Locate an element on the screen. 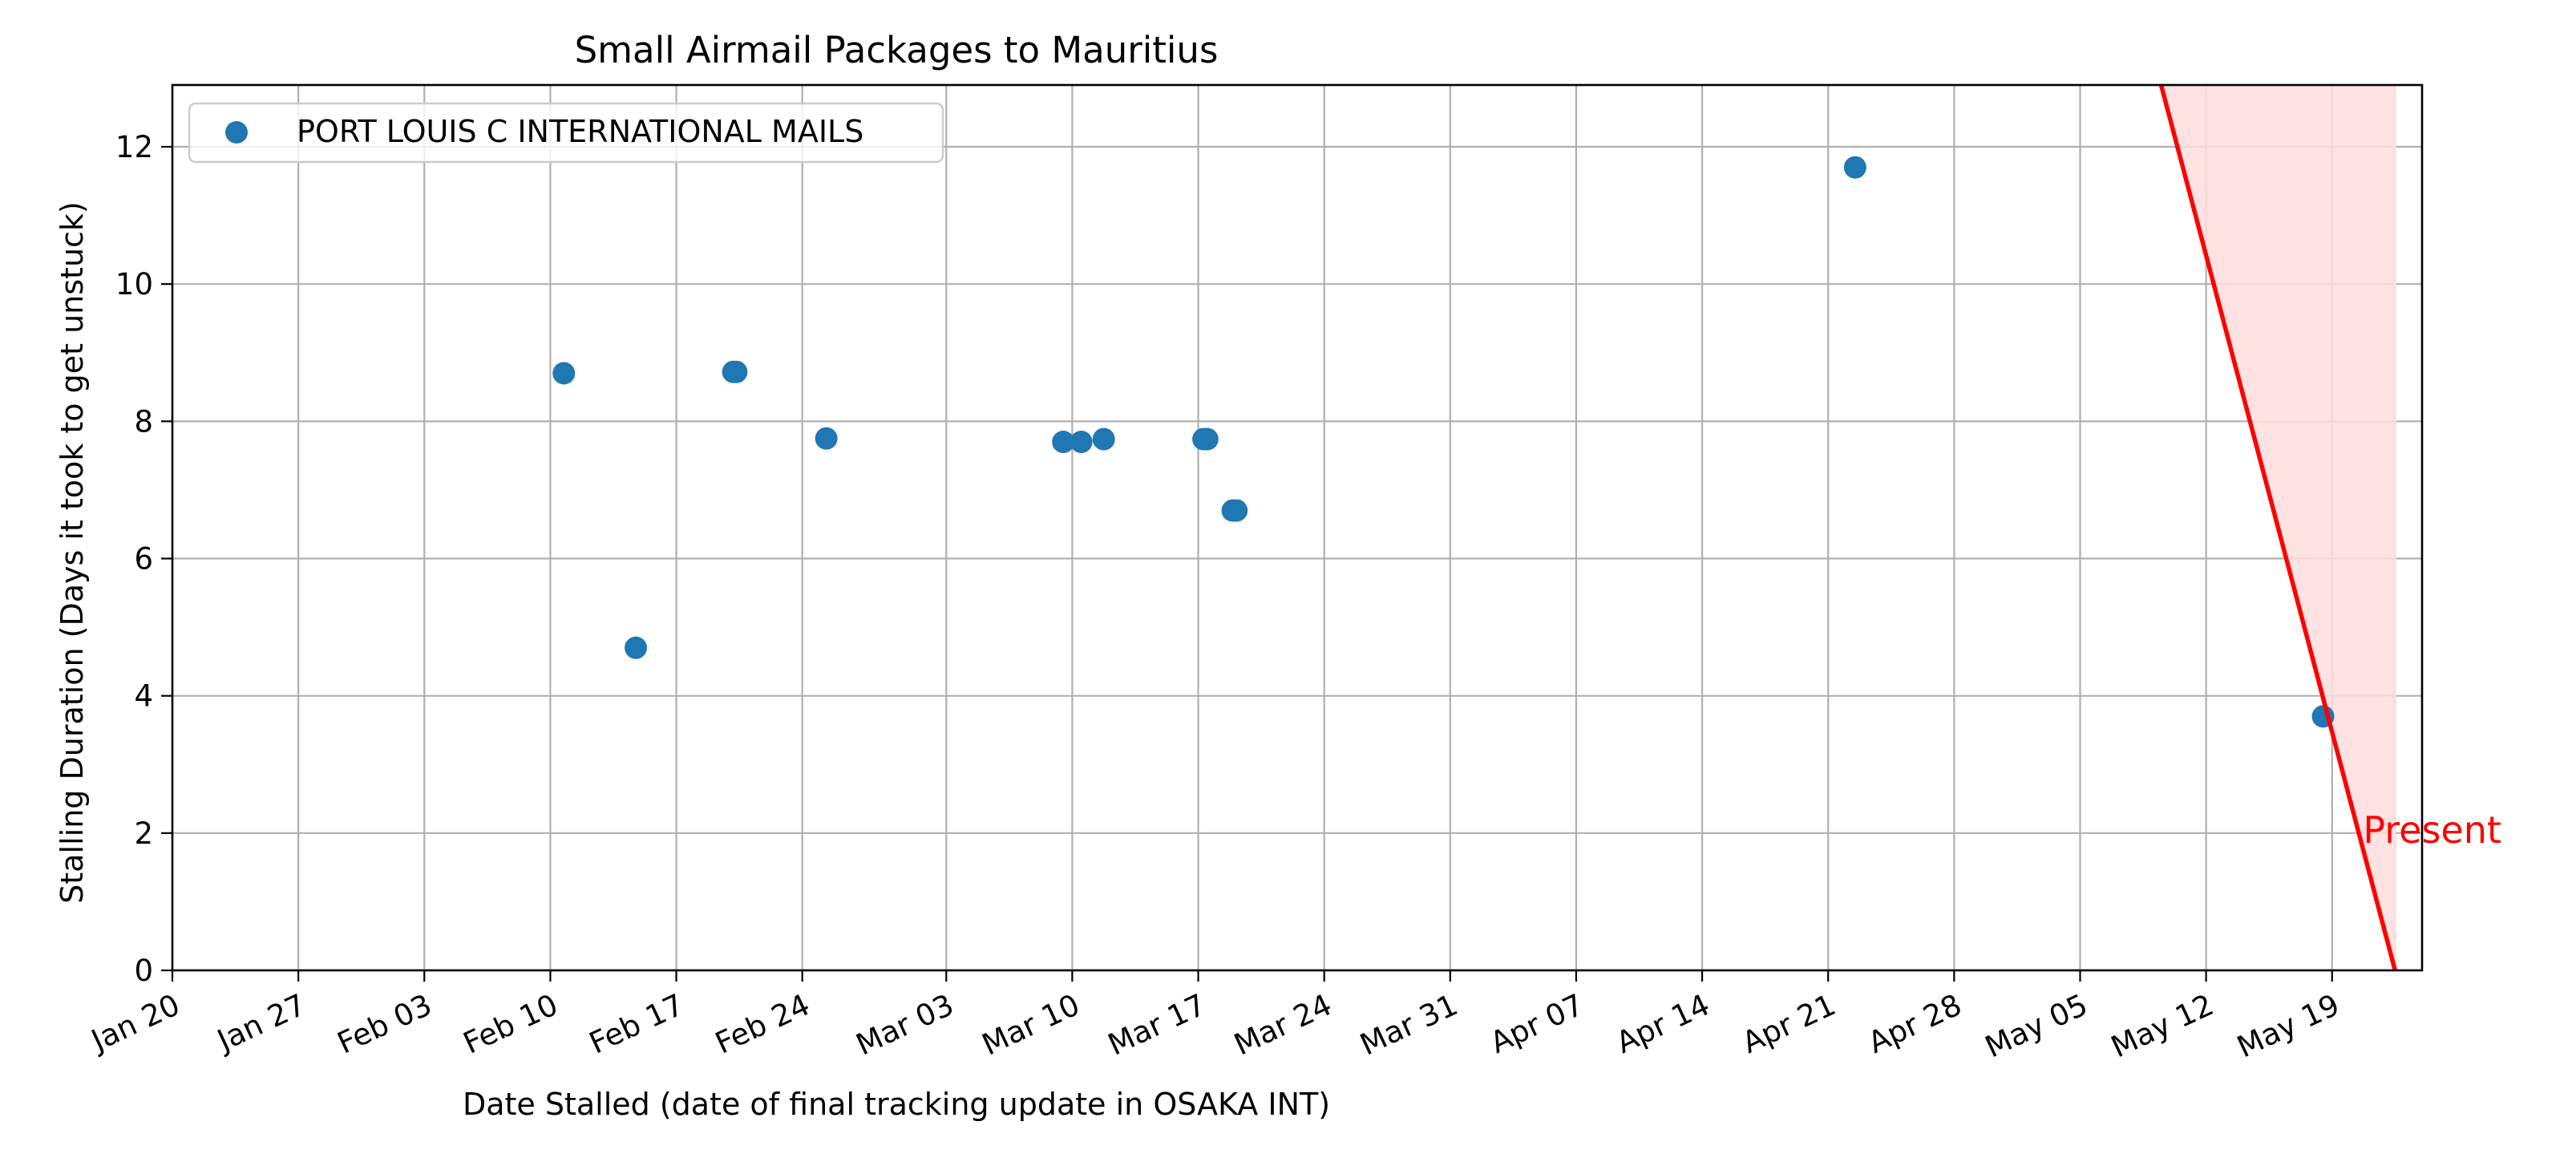 This screenshot has height=1150, width=2576. legend: PORT LOUIS C INTERNATIONAL MAILS is located at coordinates (566, 133).